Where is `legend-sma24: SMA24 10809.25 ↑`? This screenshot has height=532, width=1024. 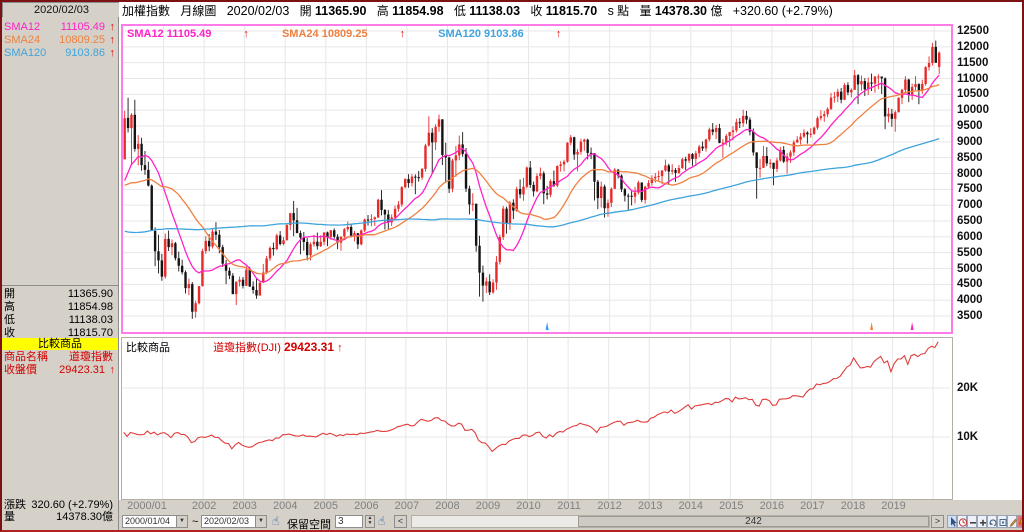 legend-sma24: SMA24 10809.25 ↑ is located at coordinates (343, 34).